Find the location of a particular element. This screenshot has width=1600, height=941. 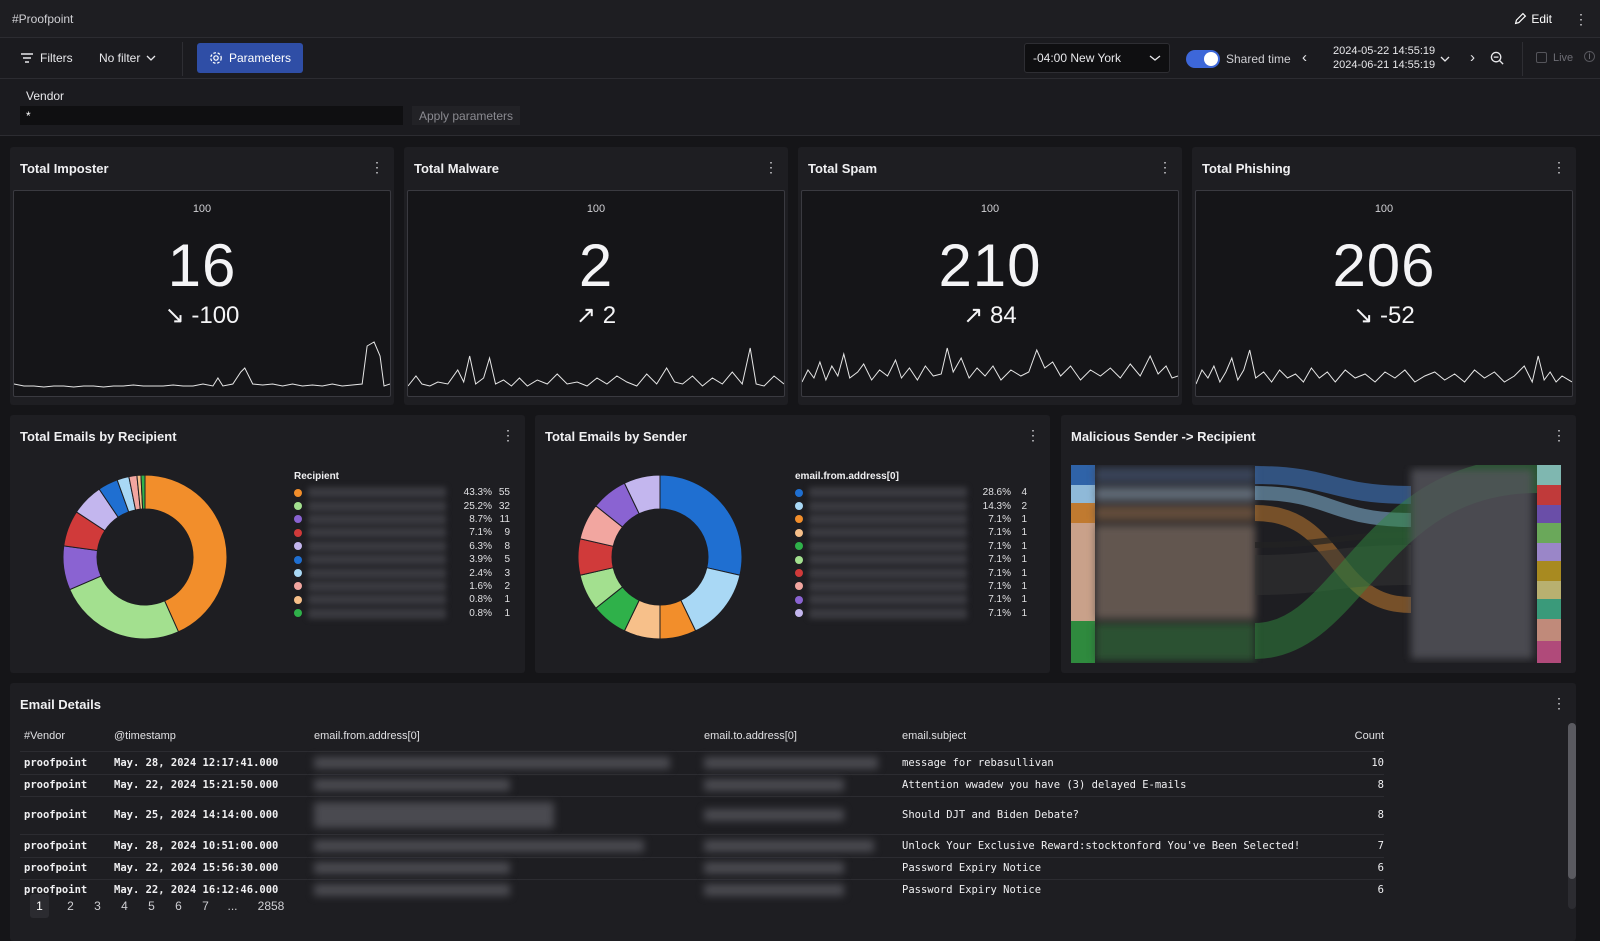

pagination-page: 4 is located at coordinates (124, 906).